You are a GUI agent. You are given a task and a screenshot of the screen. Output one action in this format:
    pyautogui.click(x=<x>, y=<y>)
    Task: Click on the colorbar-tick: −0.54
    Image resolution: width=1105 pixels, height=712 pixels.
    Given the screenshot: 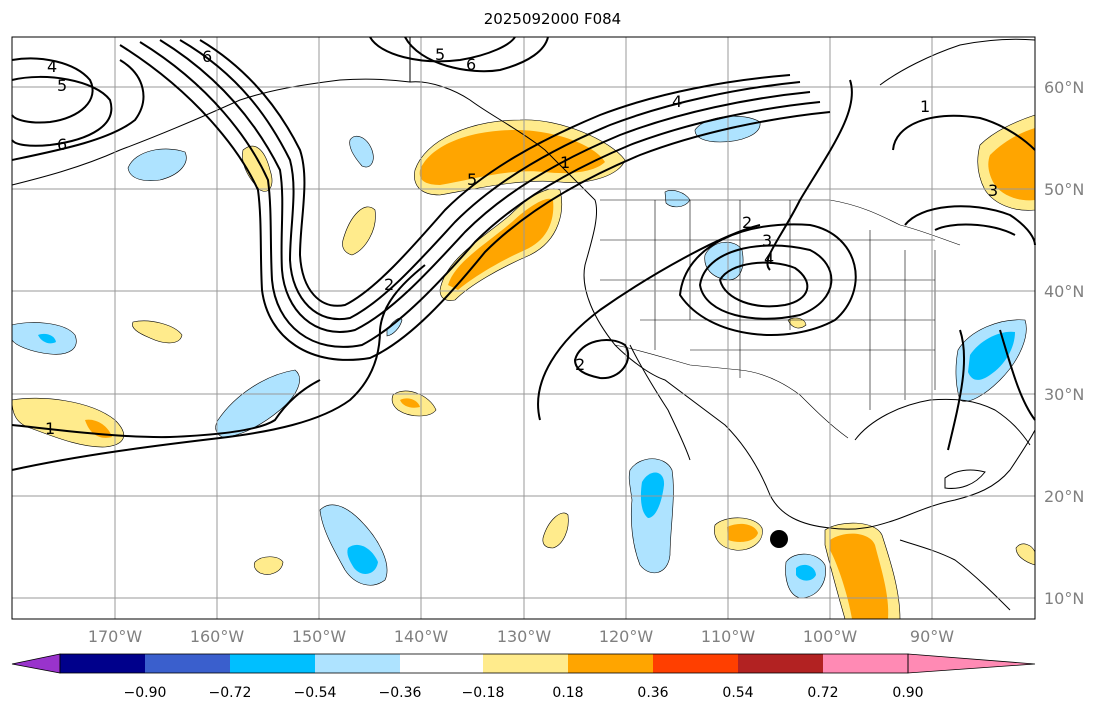 What is the action you would take?
    pyautogui.click(x=315, y=693)
    